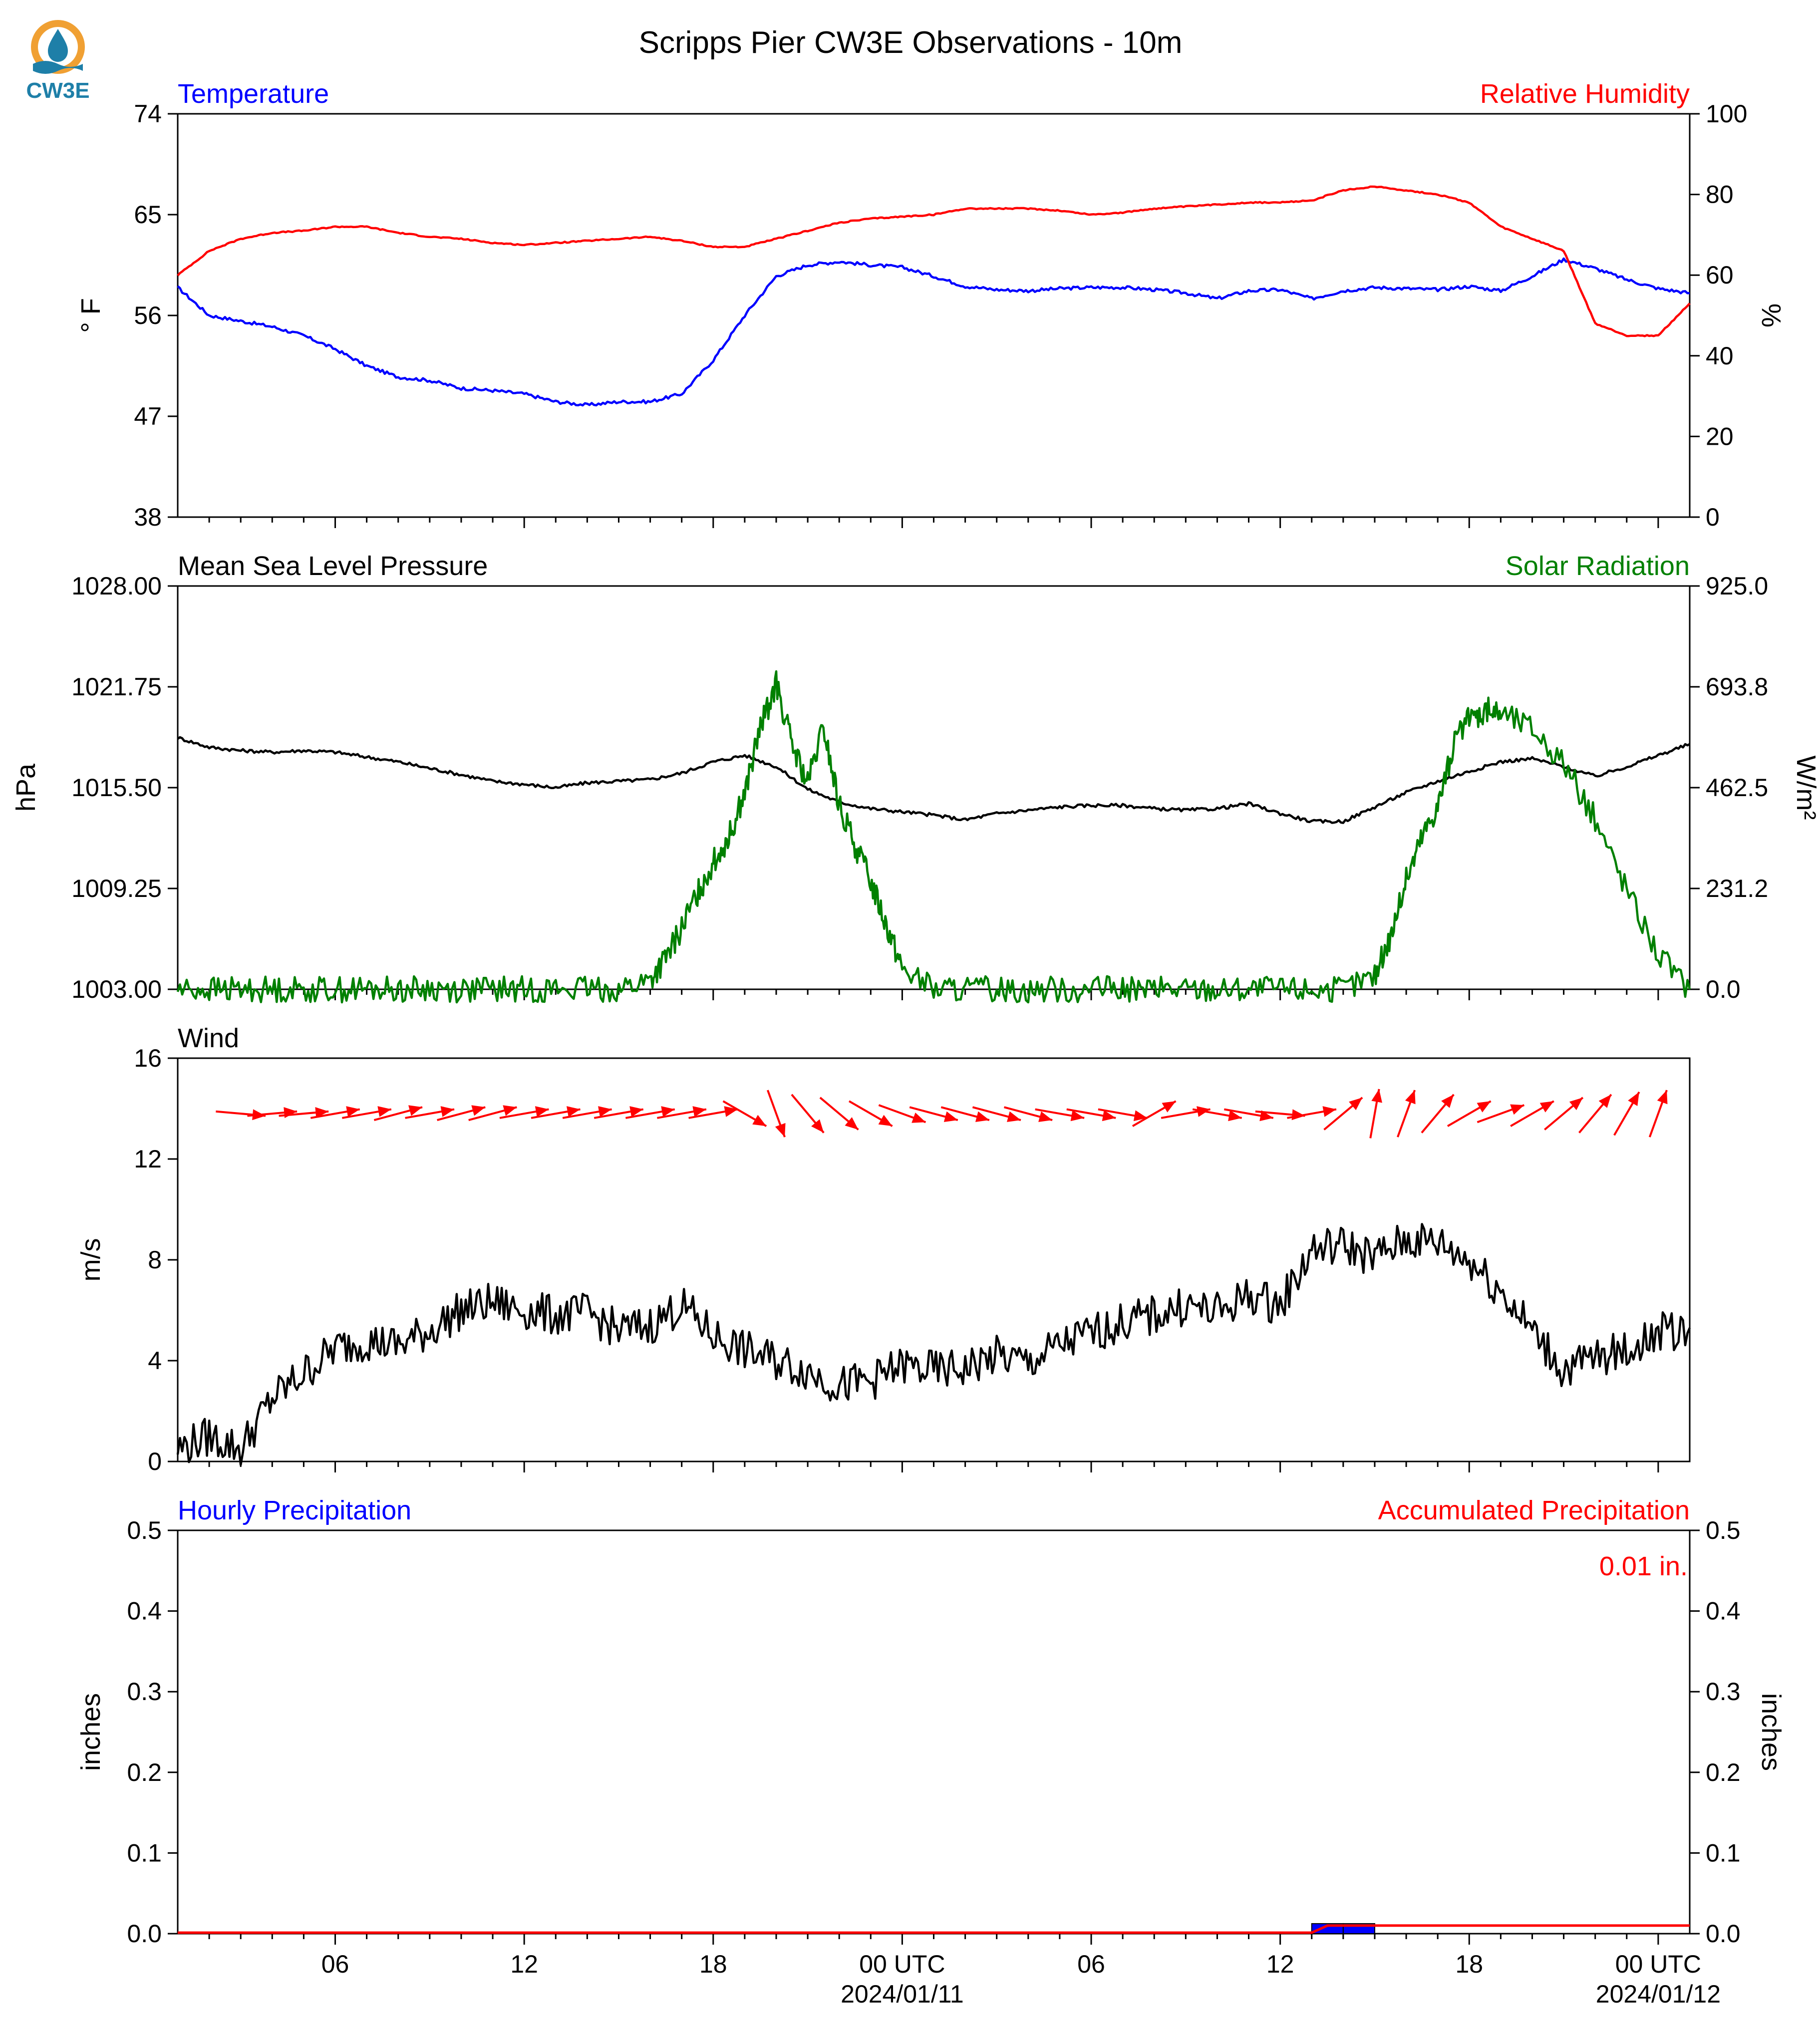 The height and width of the screenshot is (2028, 1820). Describe the element at coordinates (1723, 1530) in the screenshot. I see `y-tick-label-right: 0.5` at that location.